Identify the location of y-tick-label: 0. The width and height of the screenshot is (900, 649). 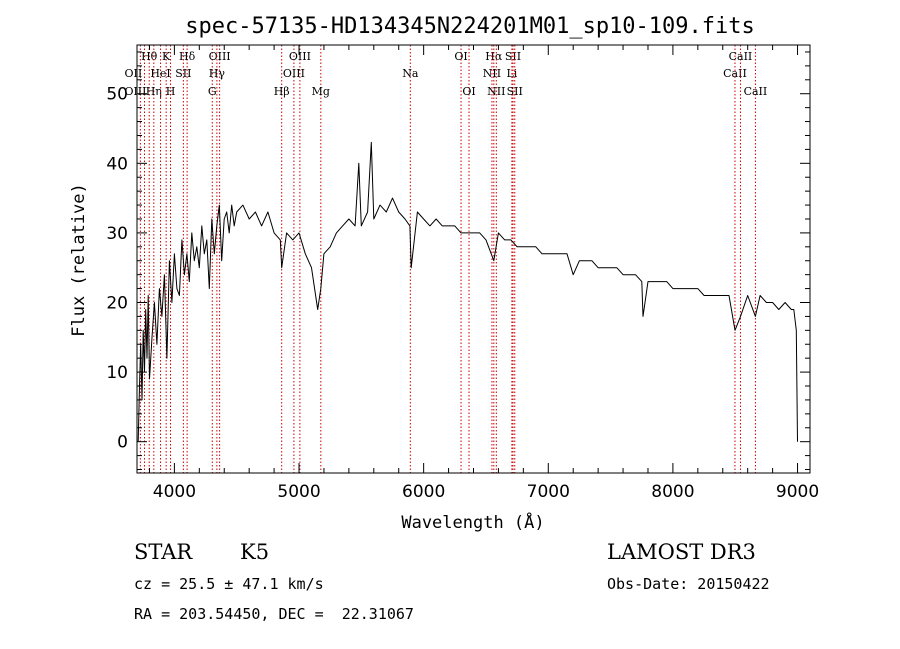
(122, 443).